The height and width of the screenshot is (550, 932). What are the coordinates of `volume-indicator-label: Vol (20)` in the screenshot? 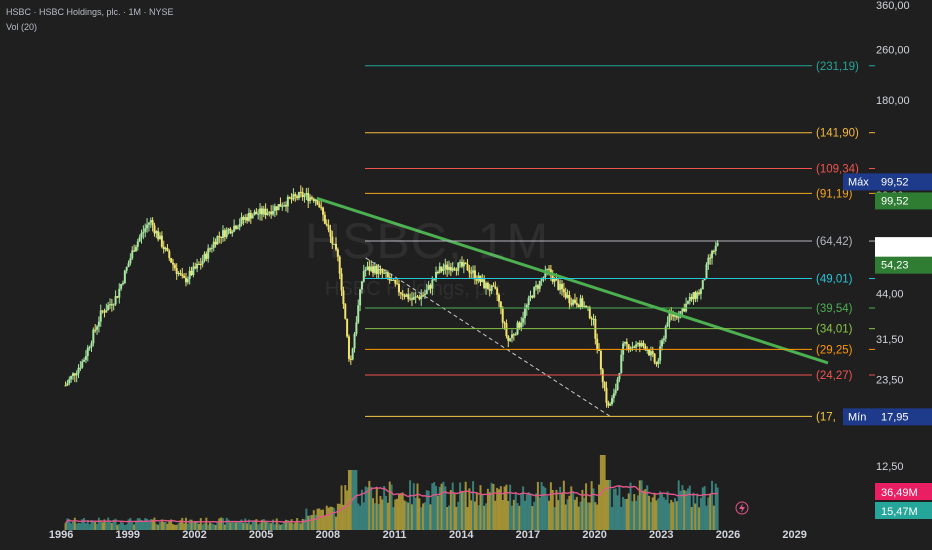 It's located at (22, 27).